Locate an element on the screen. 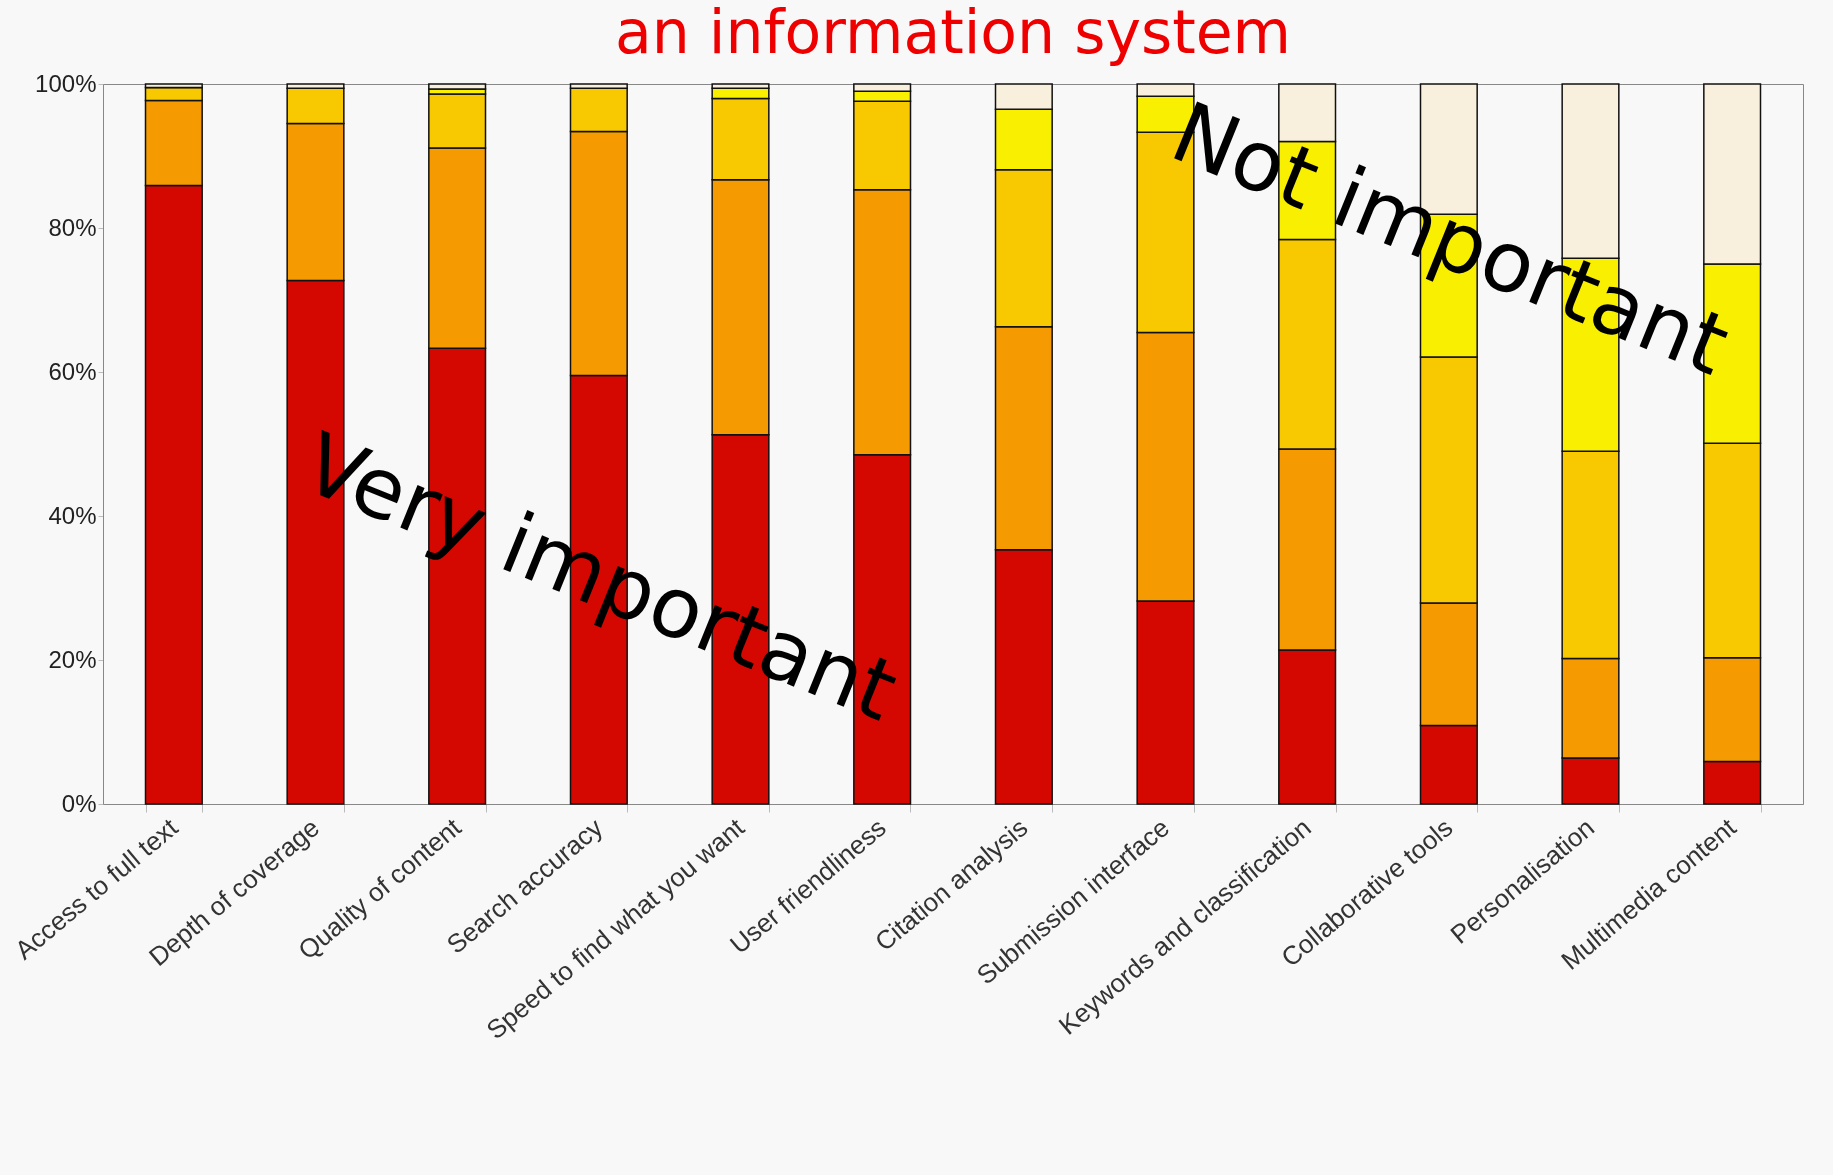 The height and width of the screenshot is (1175, 1833). chart-title: an information system is located at coordinates (953, 33).